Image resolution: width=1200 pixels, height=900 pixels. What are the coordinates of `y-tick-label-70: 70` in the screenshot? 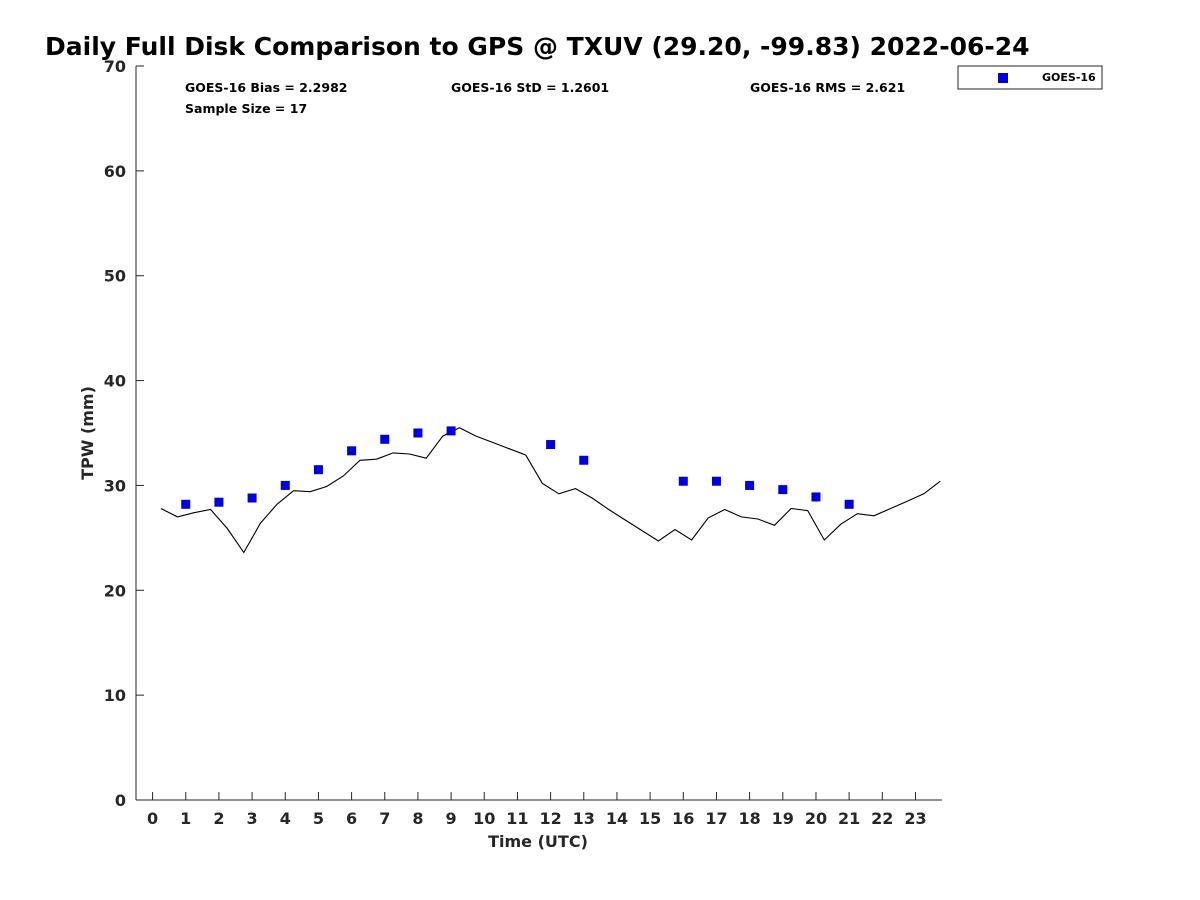 It's located at (115, 66).